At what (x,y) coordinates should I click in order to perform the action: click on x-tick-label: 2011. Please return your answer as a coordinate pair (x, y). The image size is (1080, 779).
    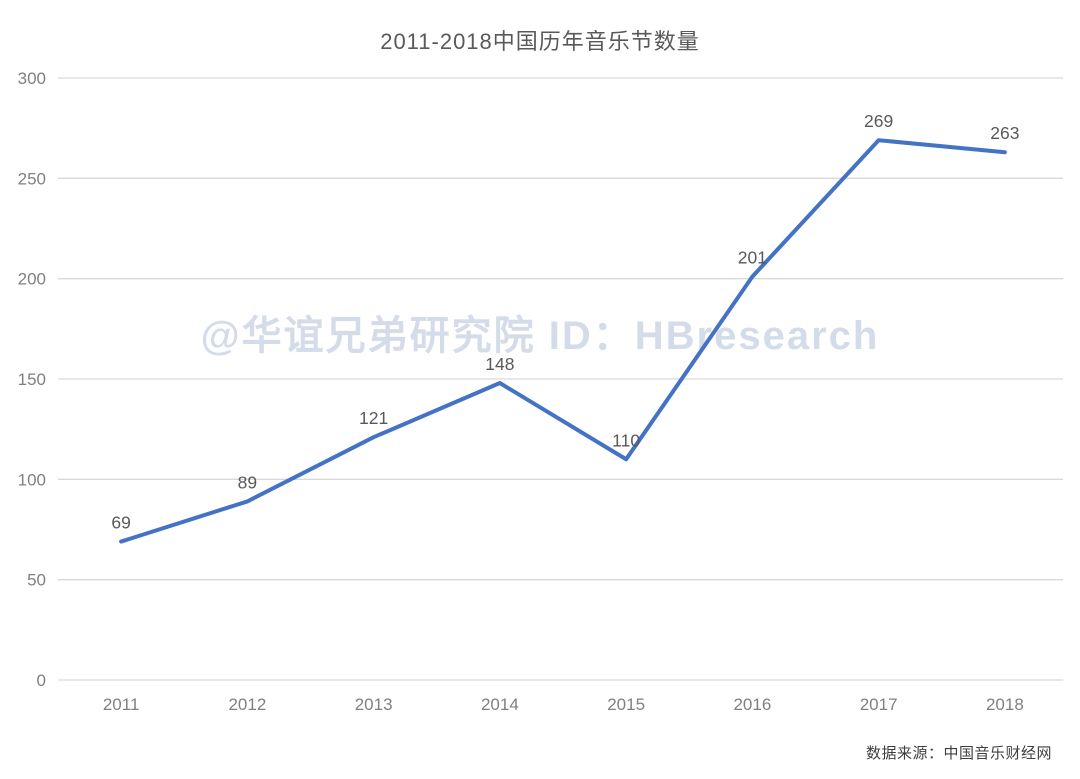
    Looking at the image, I should click on (121, 704).